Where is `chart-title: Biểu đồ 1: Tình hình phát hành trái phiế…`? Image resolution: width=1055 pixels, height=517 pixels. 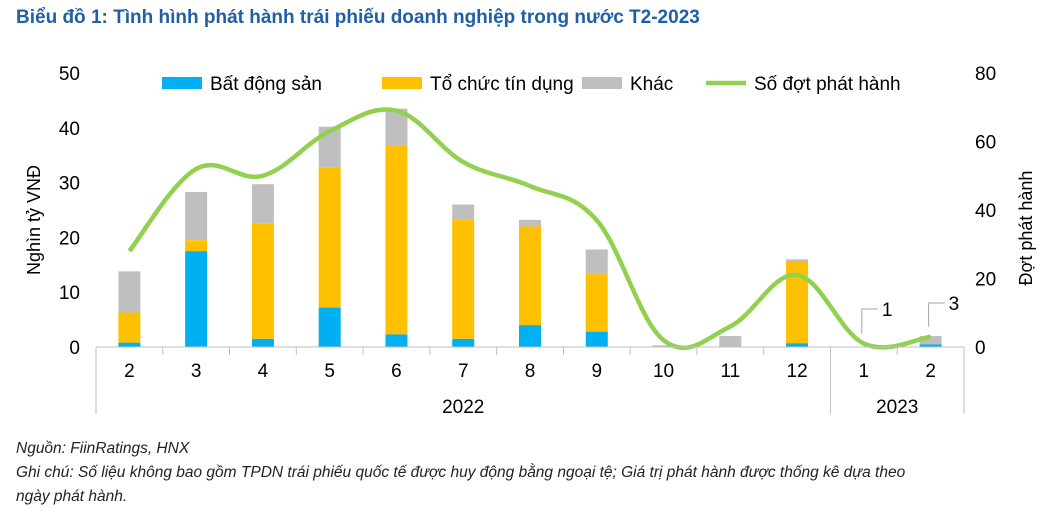
chart-title: Biểu đồ 1: Tình hình phát hành trái phiế… is located at coordinates (358, 17).